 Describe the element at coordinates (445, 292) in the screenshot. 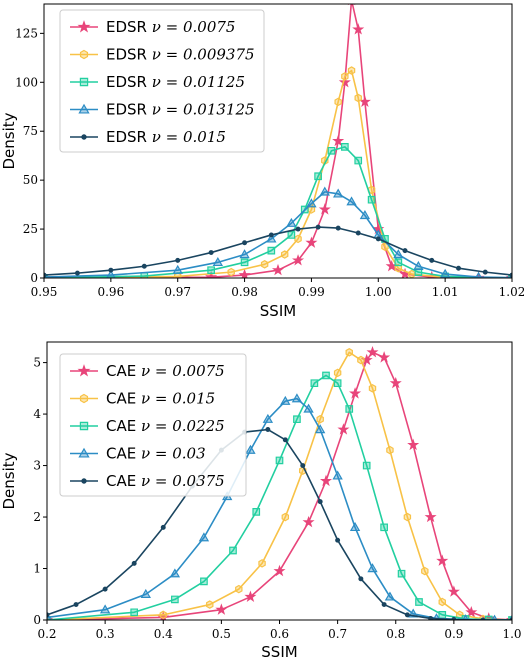

I see `x-tick-label: 1.01` at that location.